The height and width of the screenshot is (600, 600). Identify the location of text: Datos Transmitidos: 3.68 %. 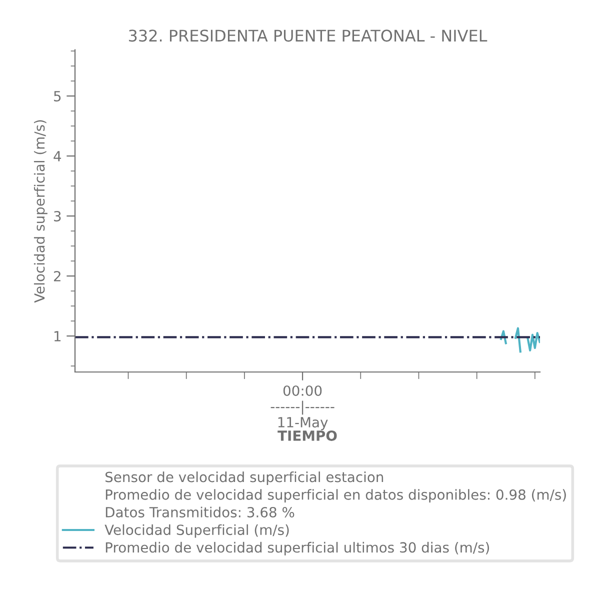
(200, 512).